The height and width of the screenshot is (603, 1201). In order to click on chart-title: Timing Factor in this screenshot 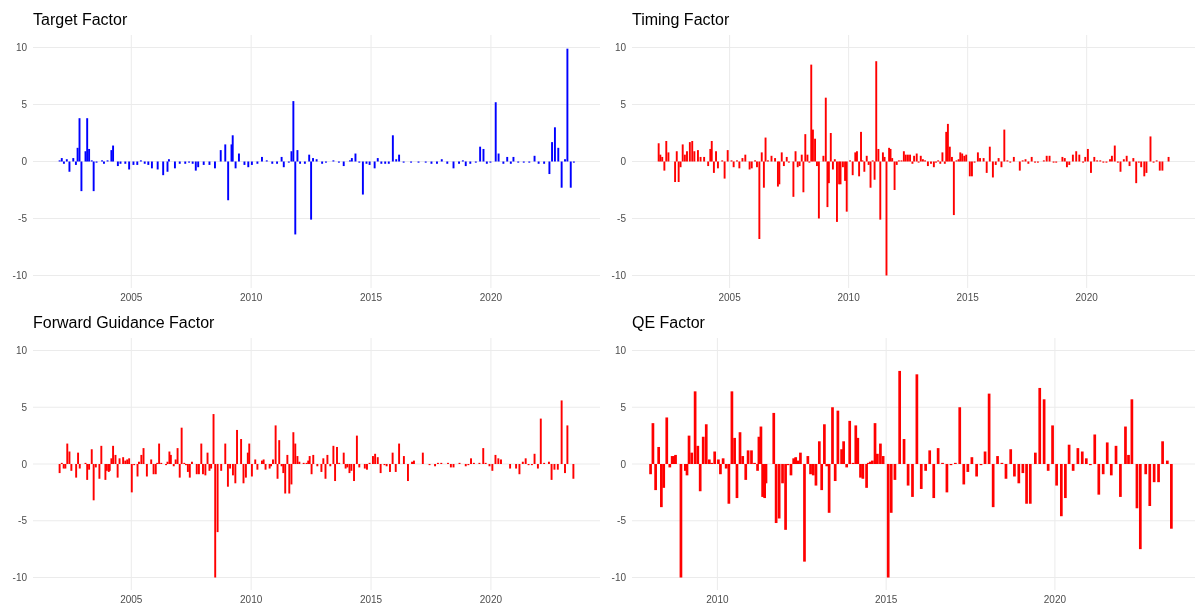, I will do `click(681, 19)`.